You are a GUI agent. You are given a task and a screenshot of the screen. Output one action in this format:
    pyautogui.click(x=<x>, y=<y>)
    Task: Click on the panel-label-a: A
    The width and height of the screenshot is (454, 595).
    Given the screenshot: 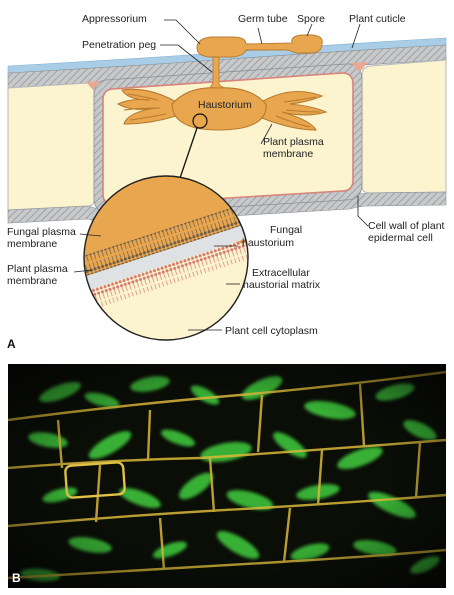 What is the action you would take?
    pyautogui.click(x=11, y=344)
    